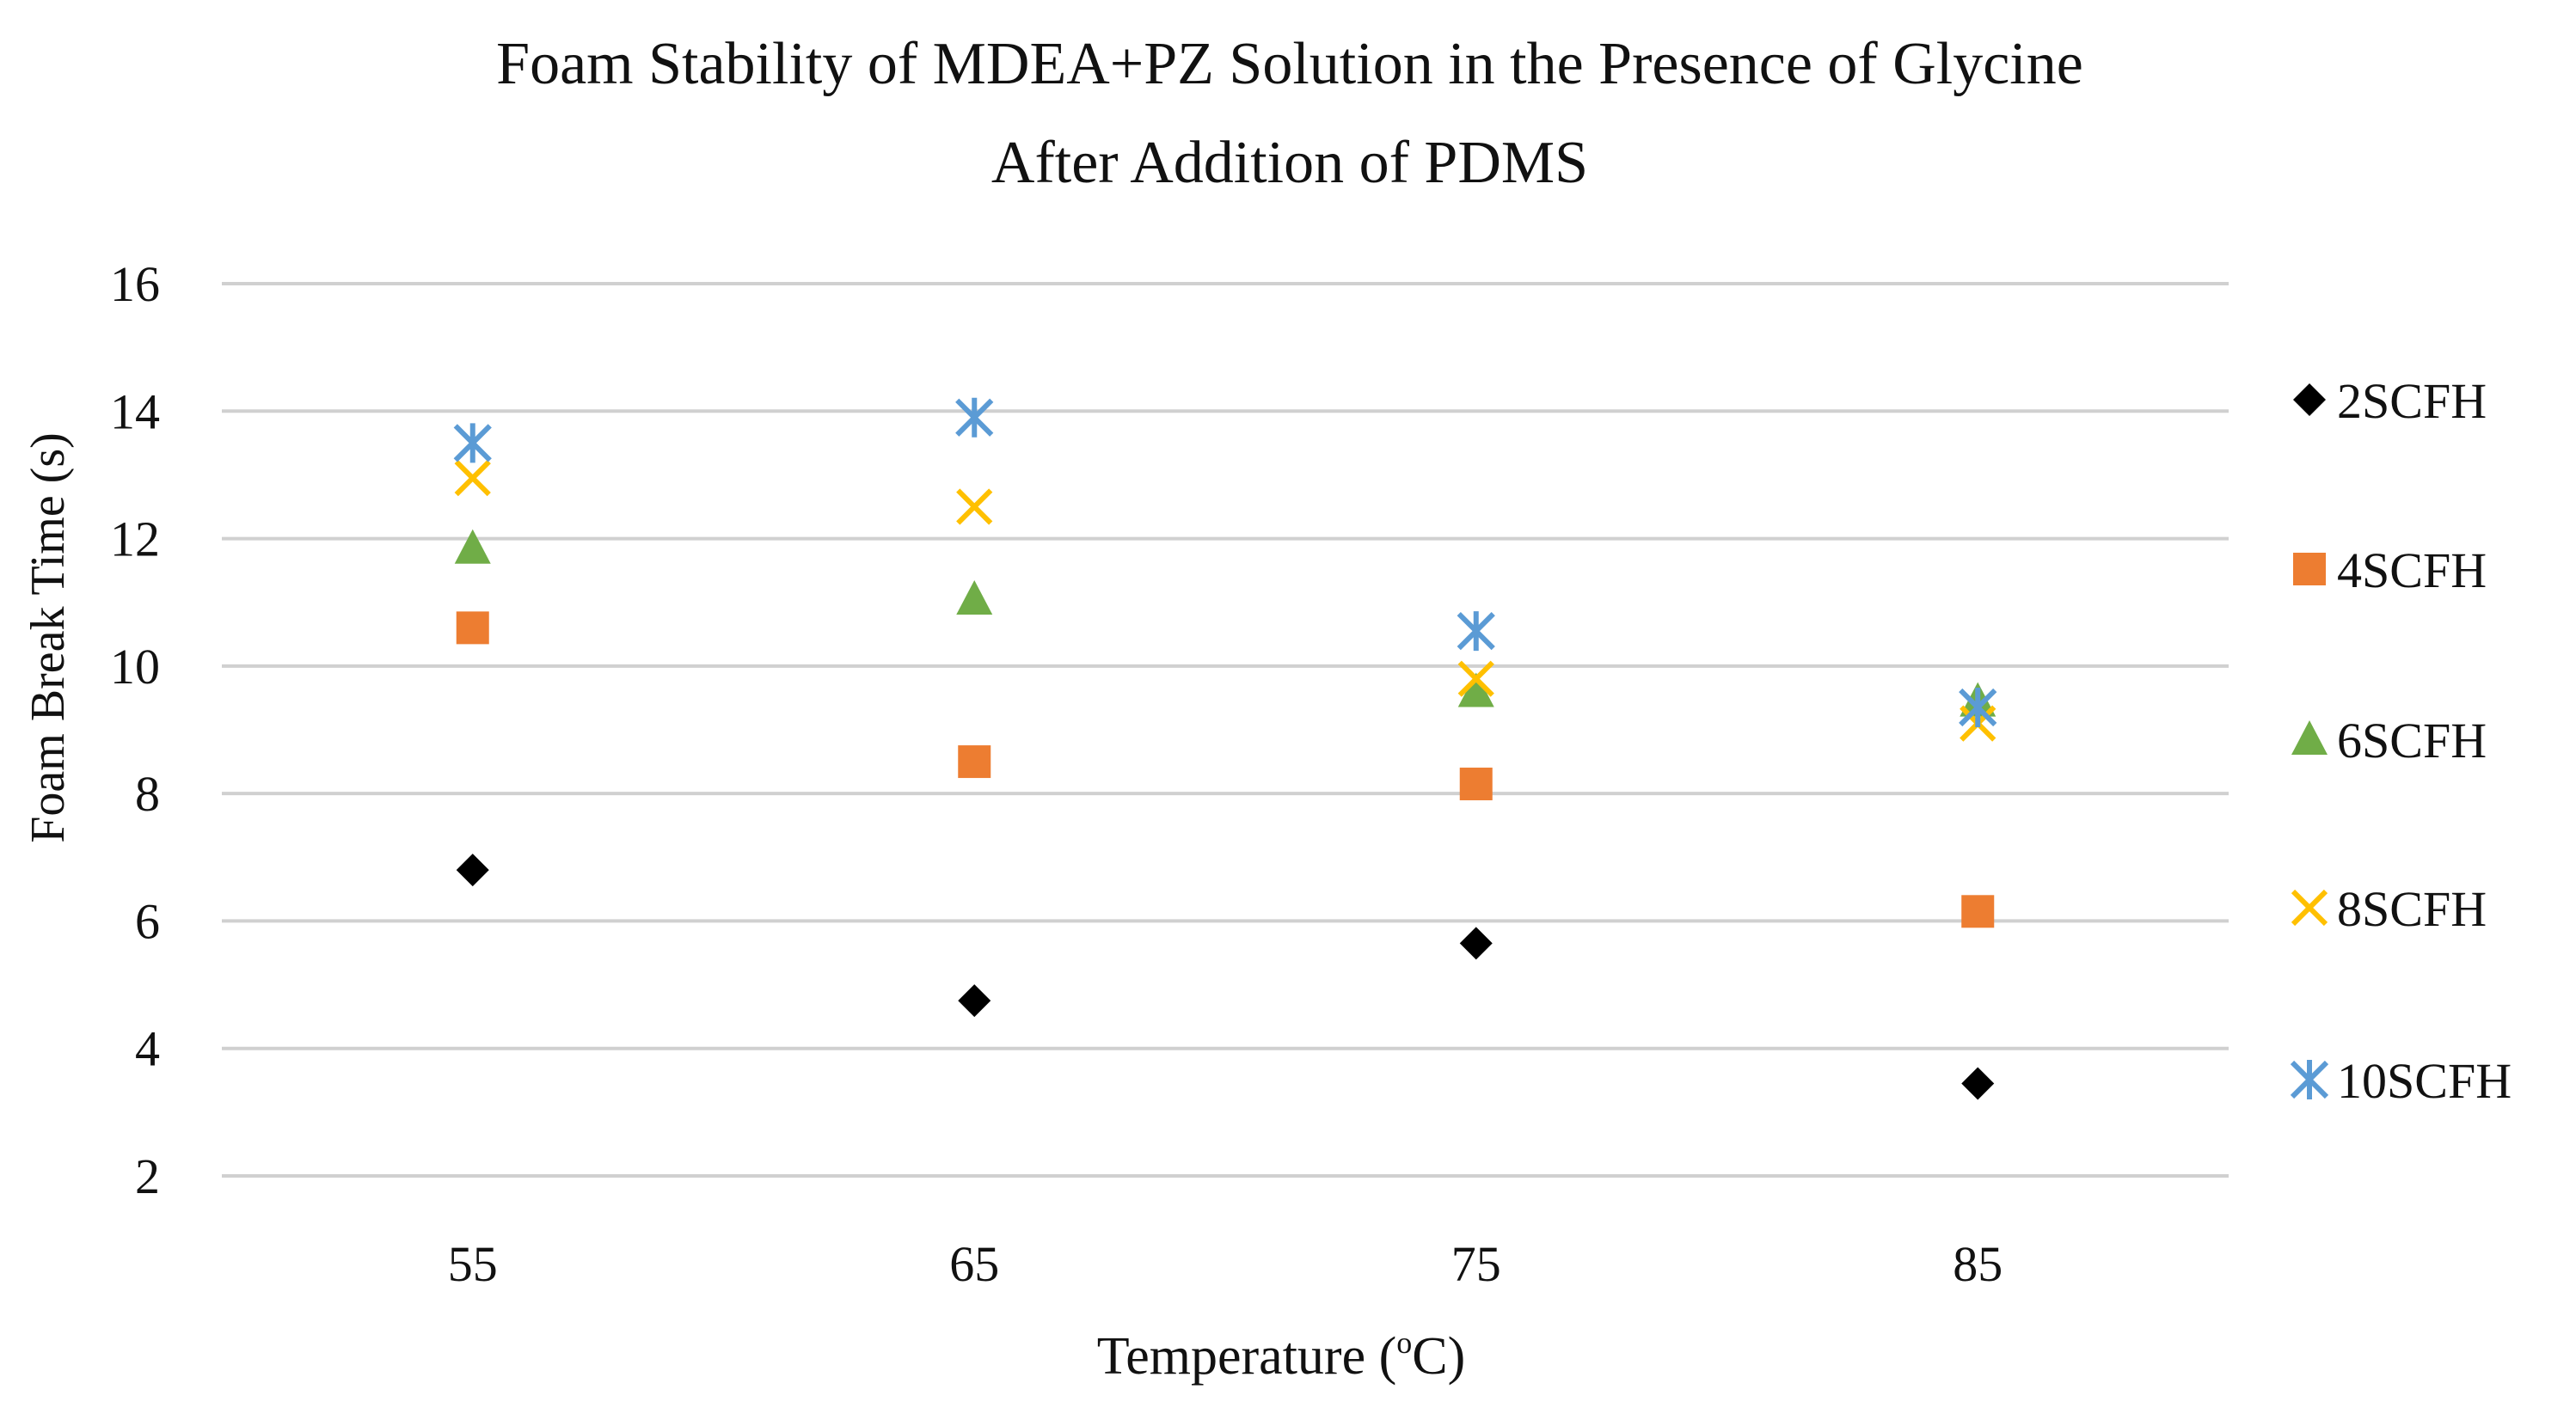 This screenshot has width=2576, height=1408. I want to click on chart-subtitle: After Addition of PDMS, so click(1290, 163).